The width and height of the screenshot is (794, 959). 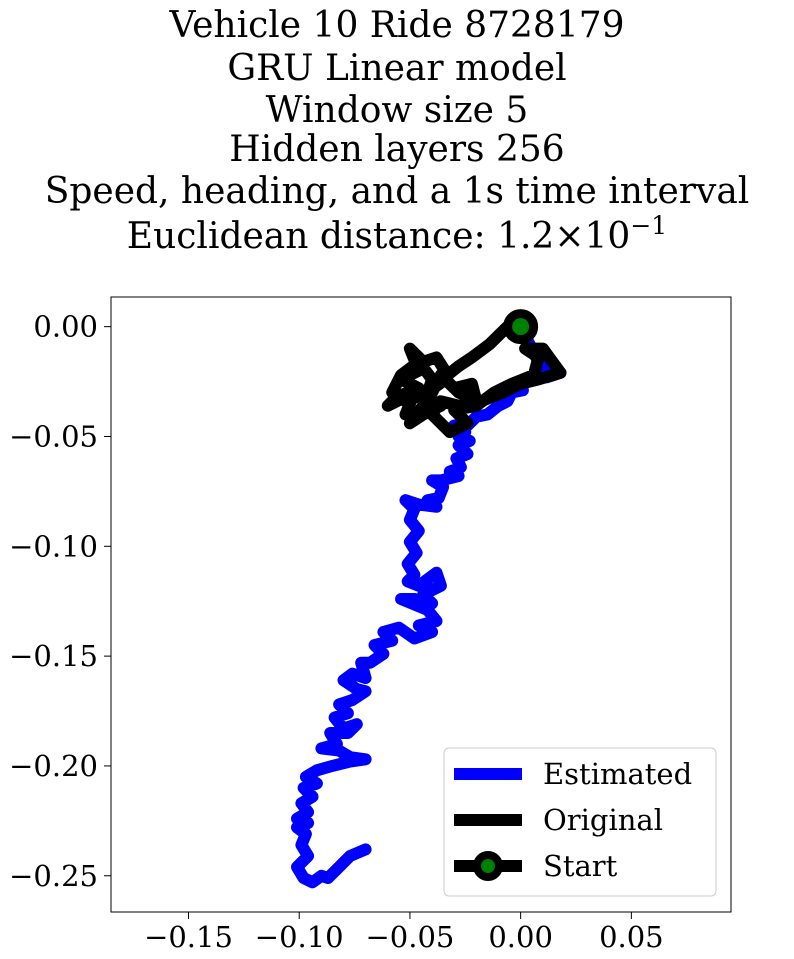 I want to click on title-line-5: Speed, heading, and a 1s time interval, so click(x=397, y=191).